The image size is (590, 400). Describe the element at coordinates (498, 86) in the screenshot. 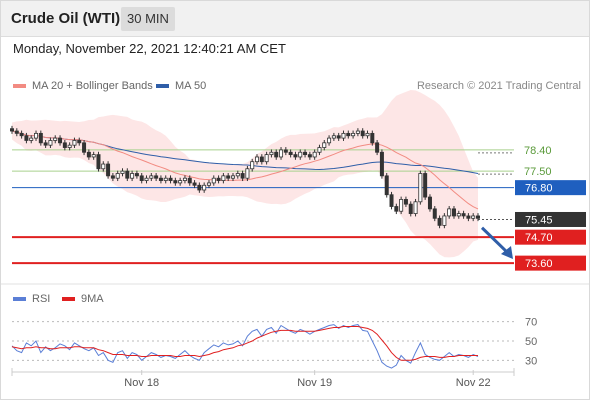

I see `research-credit: Research © 2021 Trading Central` at that location.